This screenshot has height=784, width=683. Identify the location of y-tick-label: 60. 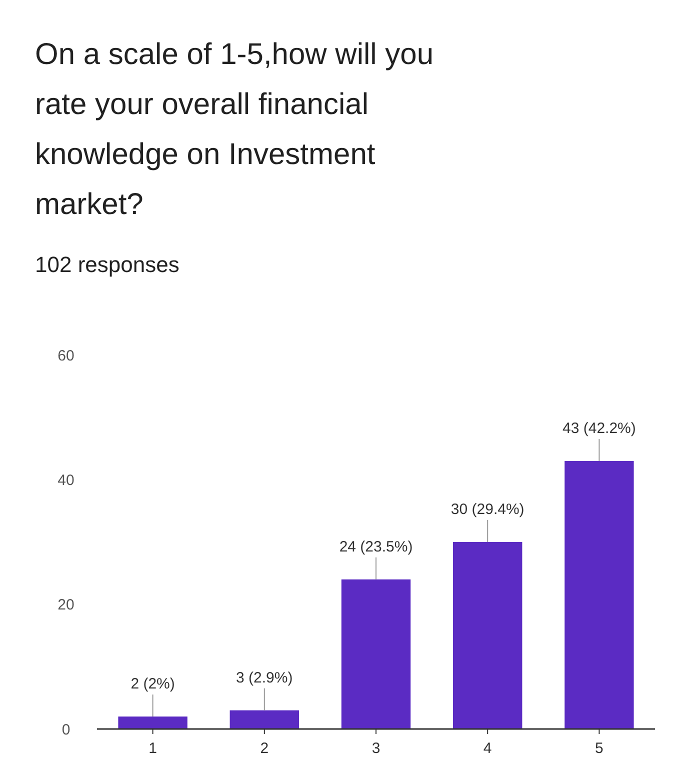
(66, 355).